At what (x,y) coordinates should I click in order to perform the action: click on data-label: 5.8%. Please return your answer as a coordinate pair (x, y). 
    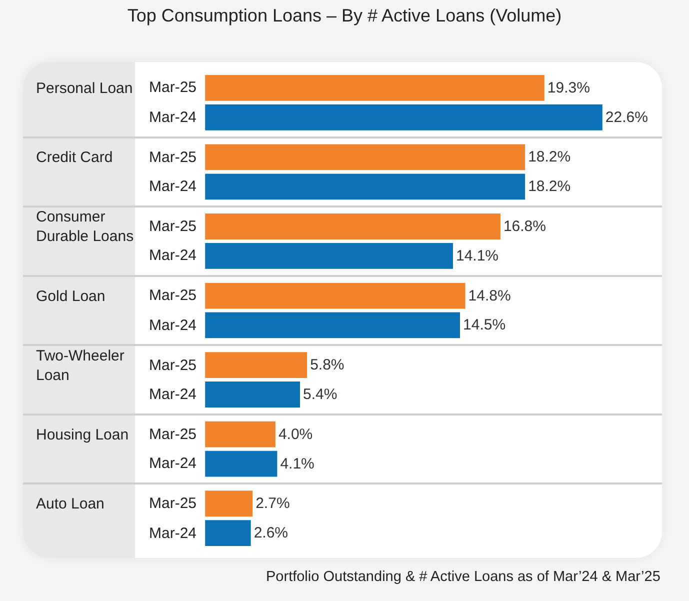
    Looking at the image, I should click on (327, 365).